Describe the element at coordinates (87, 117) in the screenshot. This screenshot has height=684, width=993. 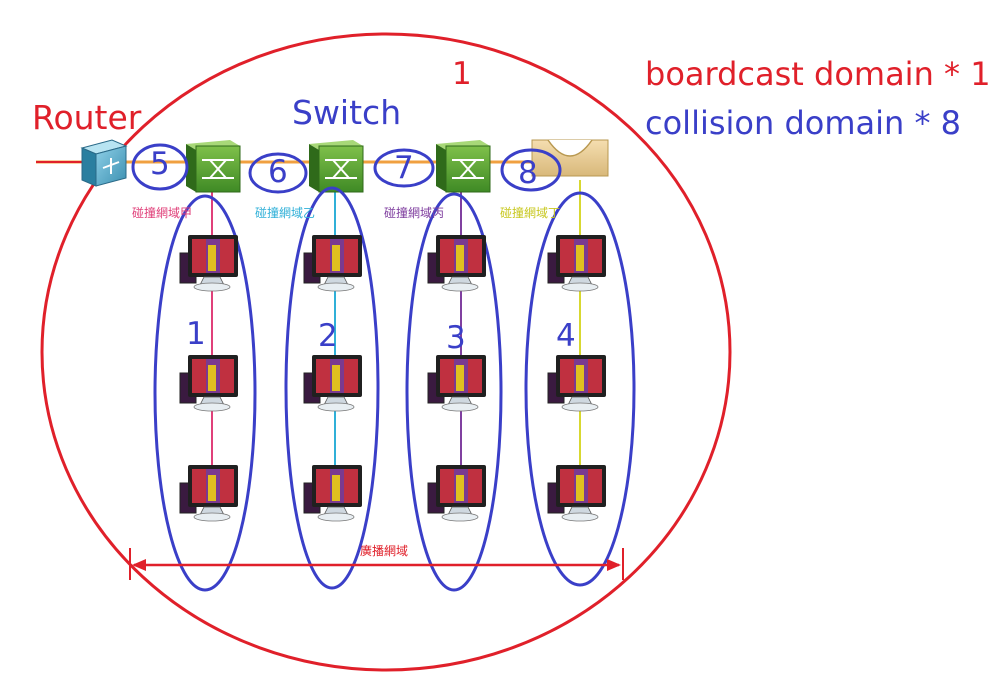
I see `router-label: Router` at that location.